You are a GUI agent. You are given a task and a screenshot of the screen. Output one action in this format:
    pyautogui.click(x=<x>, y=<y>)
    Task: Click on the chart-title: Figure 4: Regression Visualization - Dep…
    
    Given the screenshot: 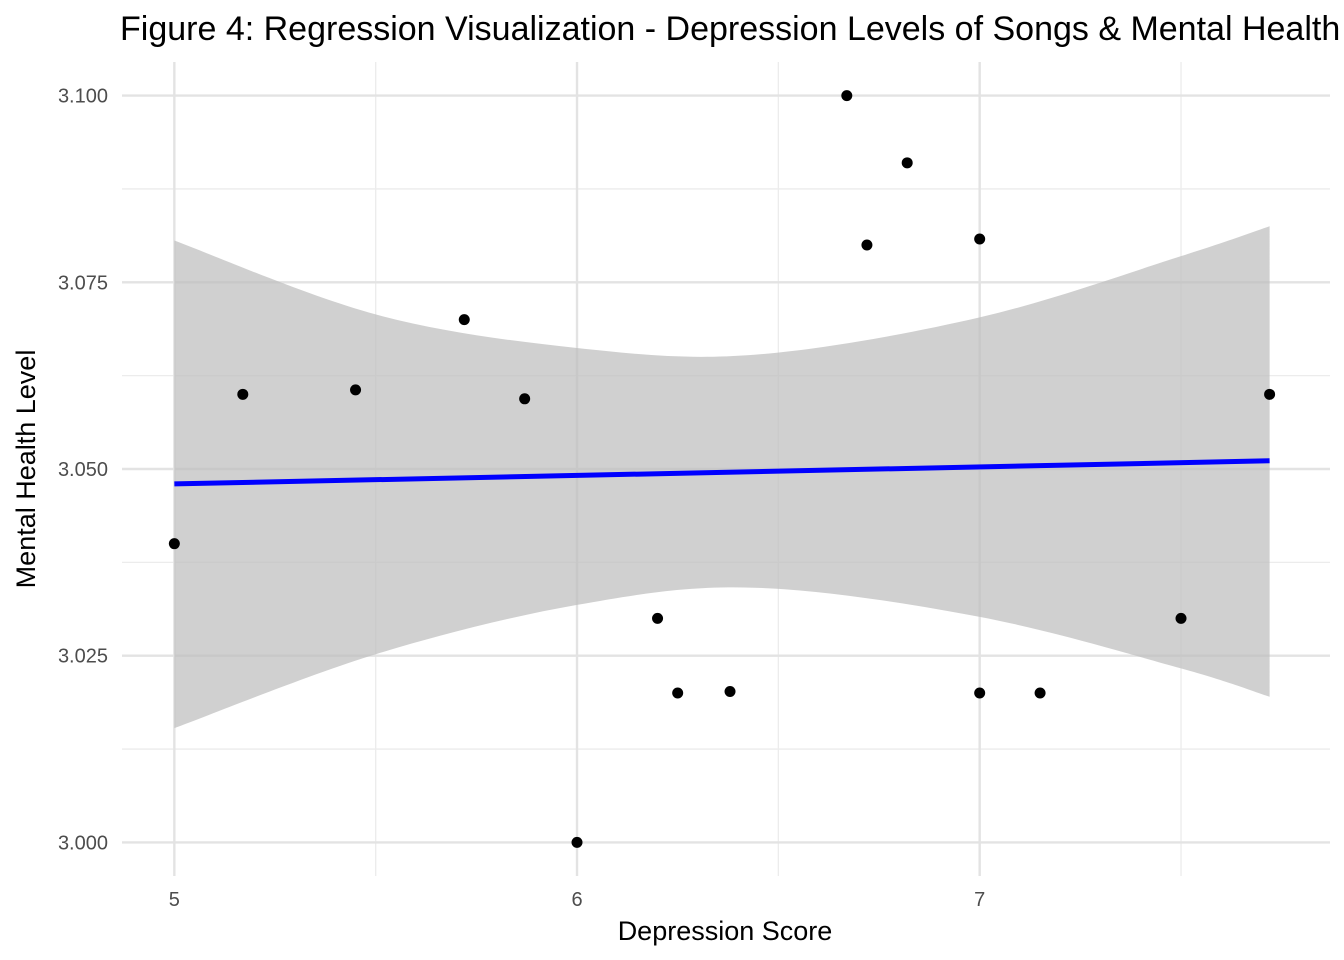 What is the action you would take?
    pyautogui.click(x=730, y=29)
    